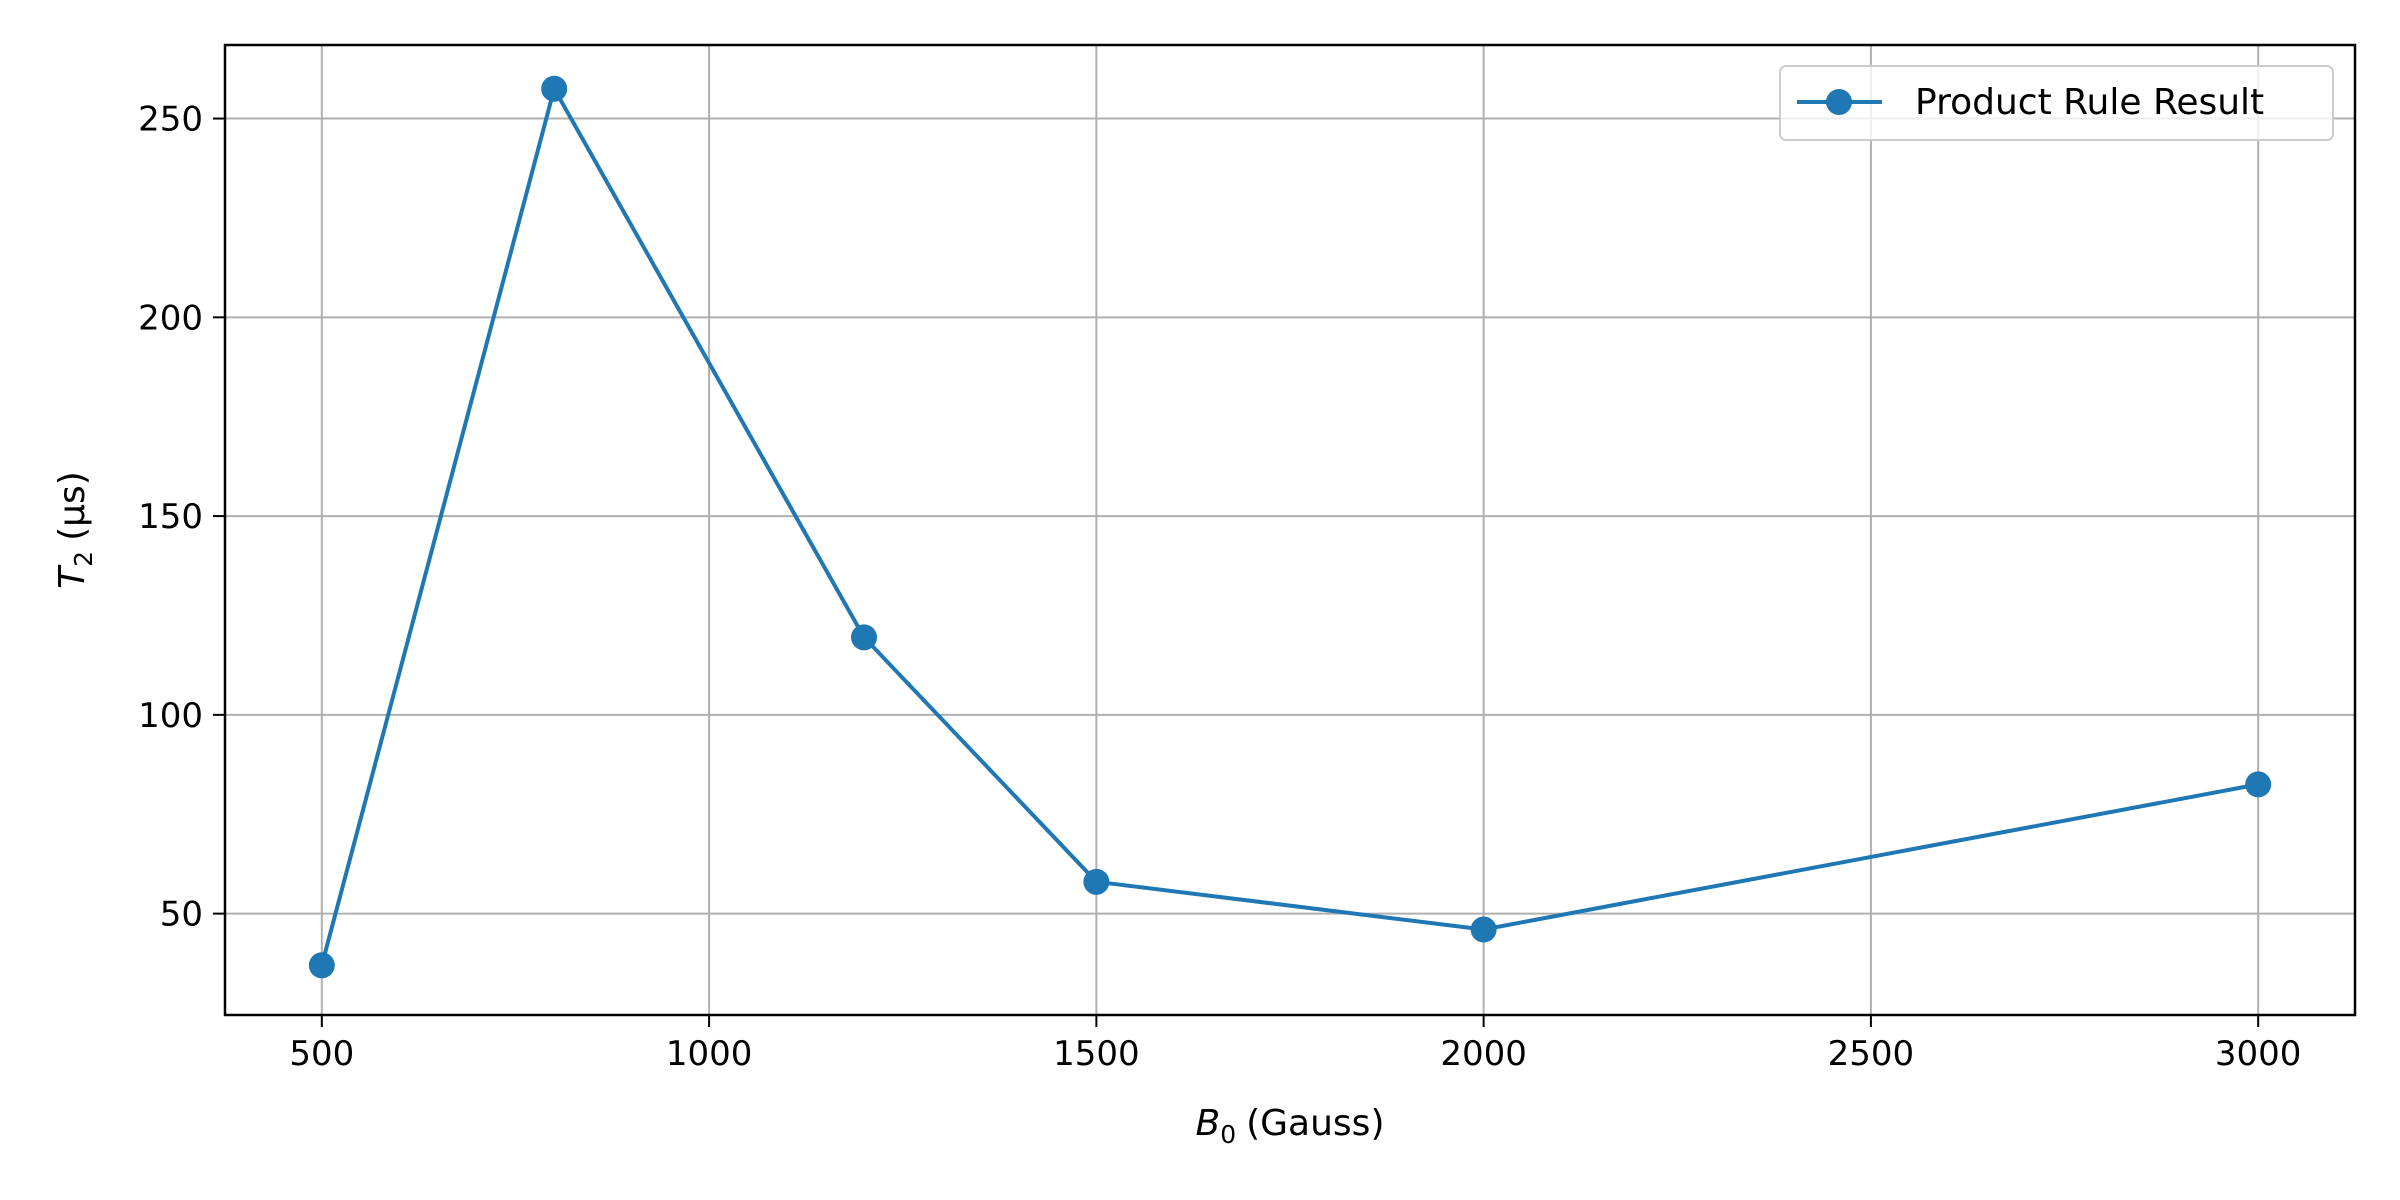  Describe the element at coordinates (321, 1054) in the screenshot. I see `x-tick-label: 500` at that location.